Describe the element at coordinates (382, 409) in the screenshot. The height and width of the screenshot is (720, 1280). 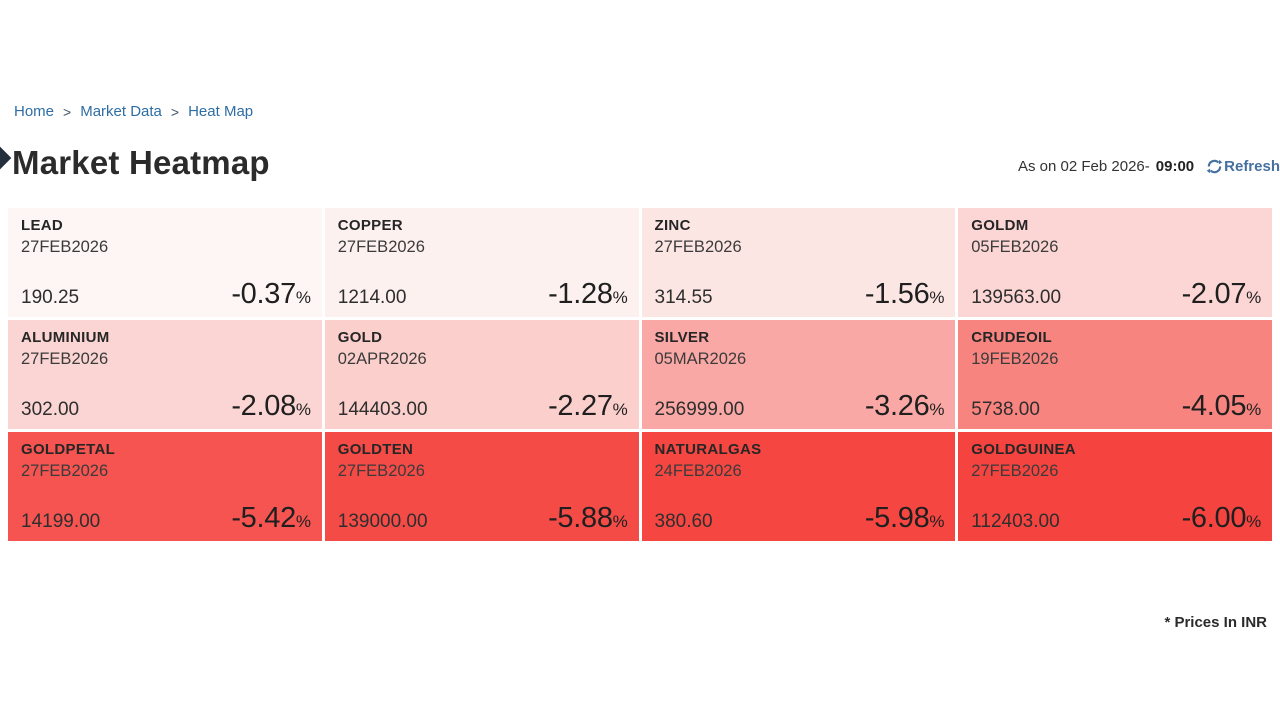
I see `tile-price: 144403.00` at that location.